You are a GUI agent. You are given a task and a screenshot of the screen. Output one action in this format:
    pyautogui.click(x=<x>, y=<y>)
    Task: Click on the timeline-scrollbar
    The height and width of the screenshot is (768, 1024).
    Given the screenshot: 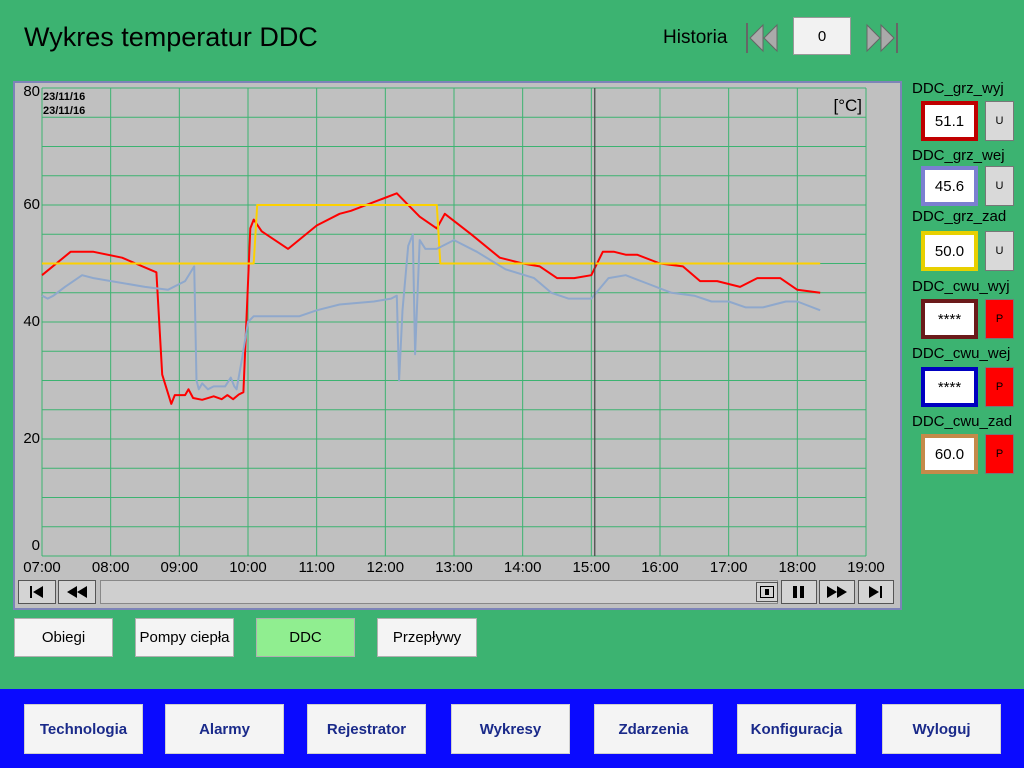 What is the action you would take?
    pyautogui.click(x=439, y=592)
    